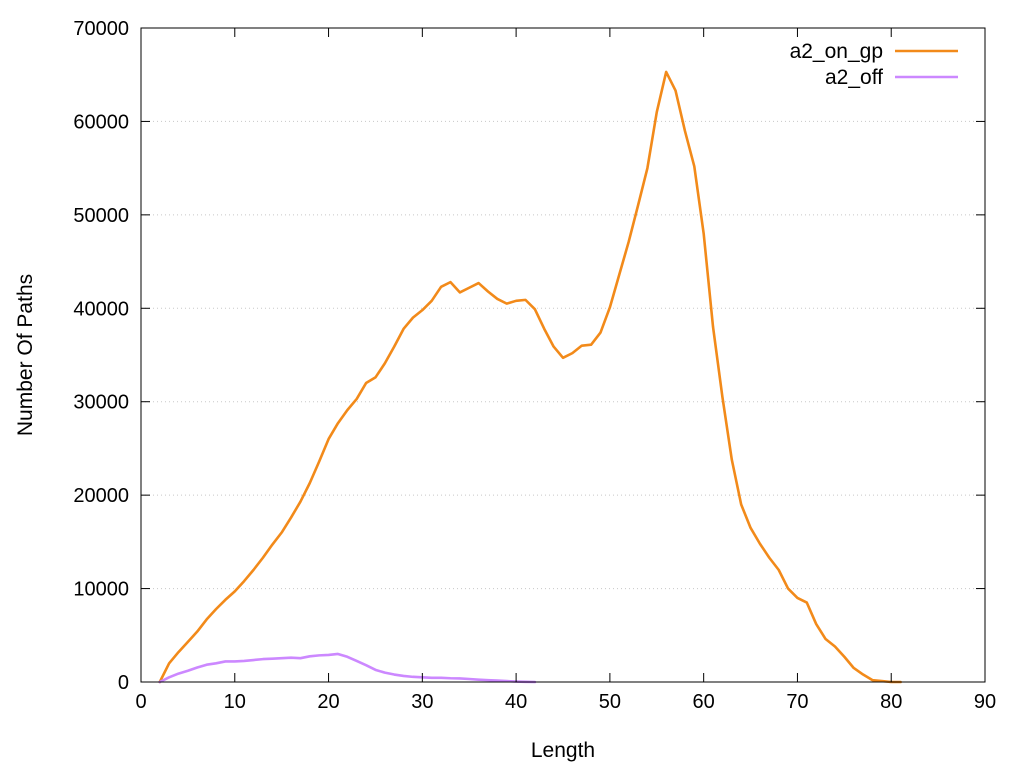 This screenshot has width=1024, height=768. I want to click on x-tick-label: 90, so click(985, 702).